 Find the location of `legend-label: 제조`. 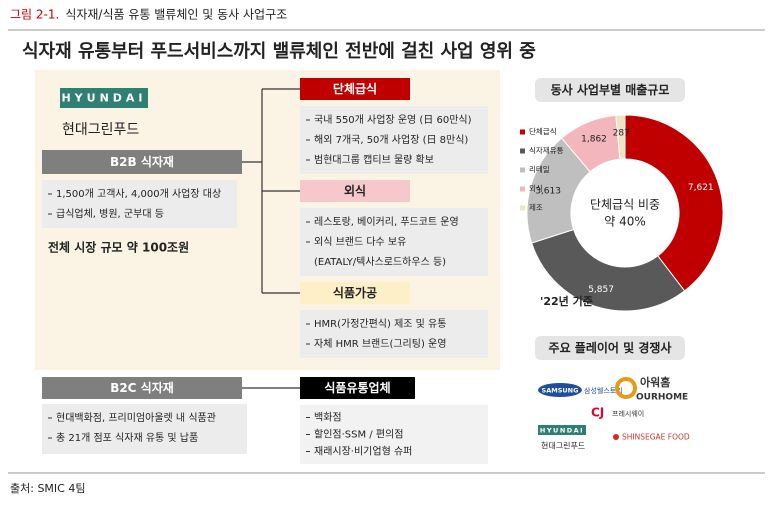

legend-label: 제조 is located at coordinates (536, 207).